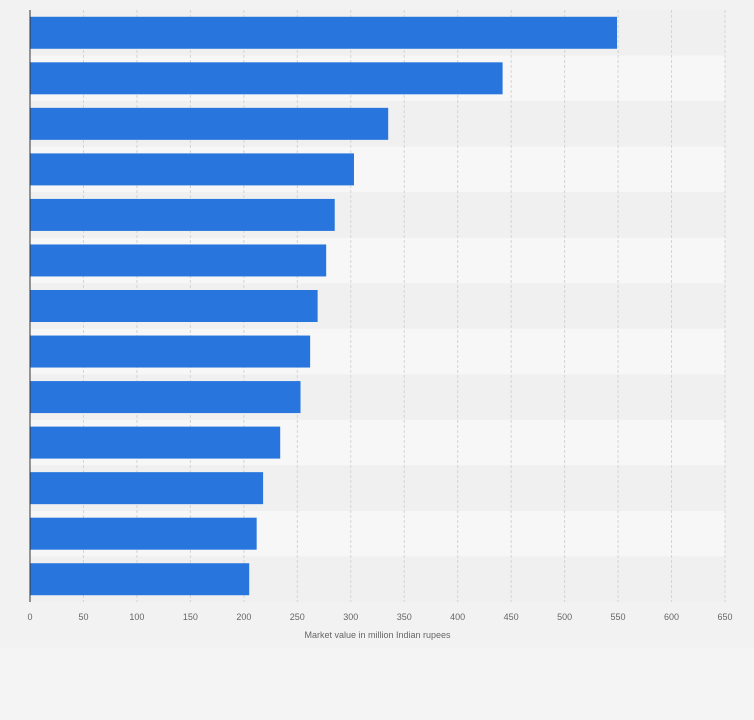  What do you see at coordinates (724, 617) in the screenshot?
I see `x-tick-label: 650` at bounding box center [724, 617].